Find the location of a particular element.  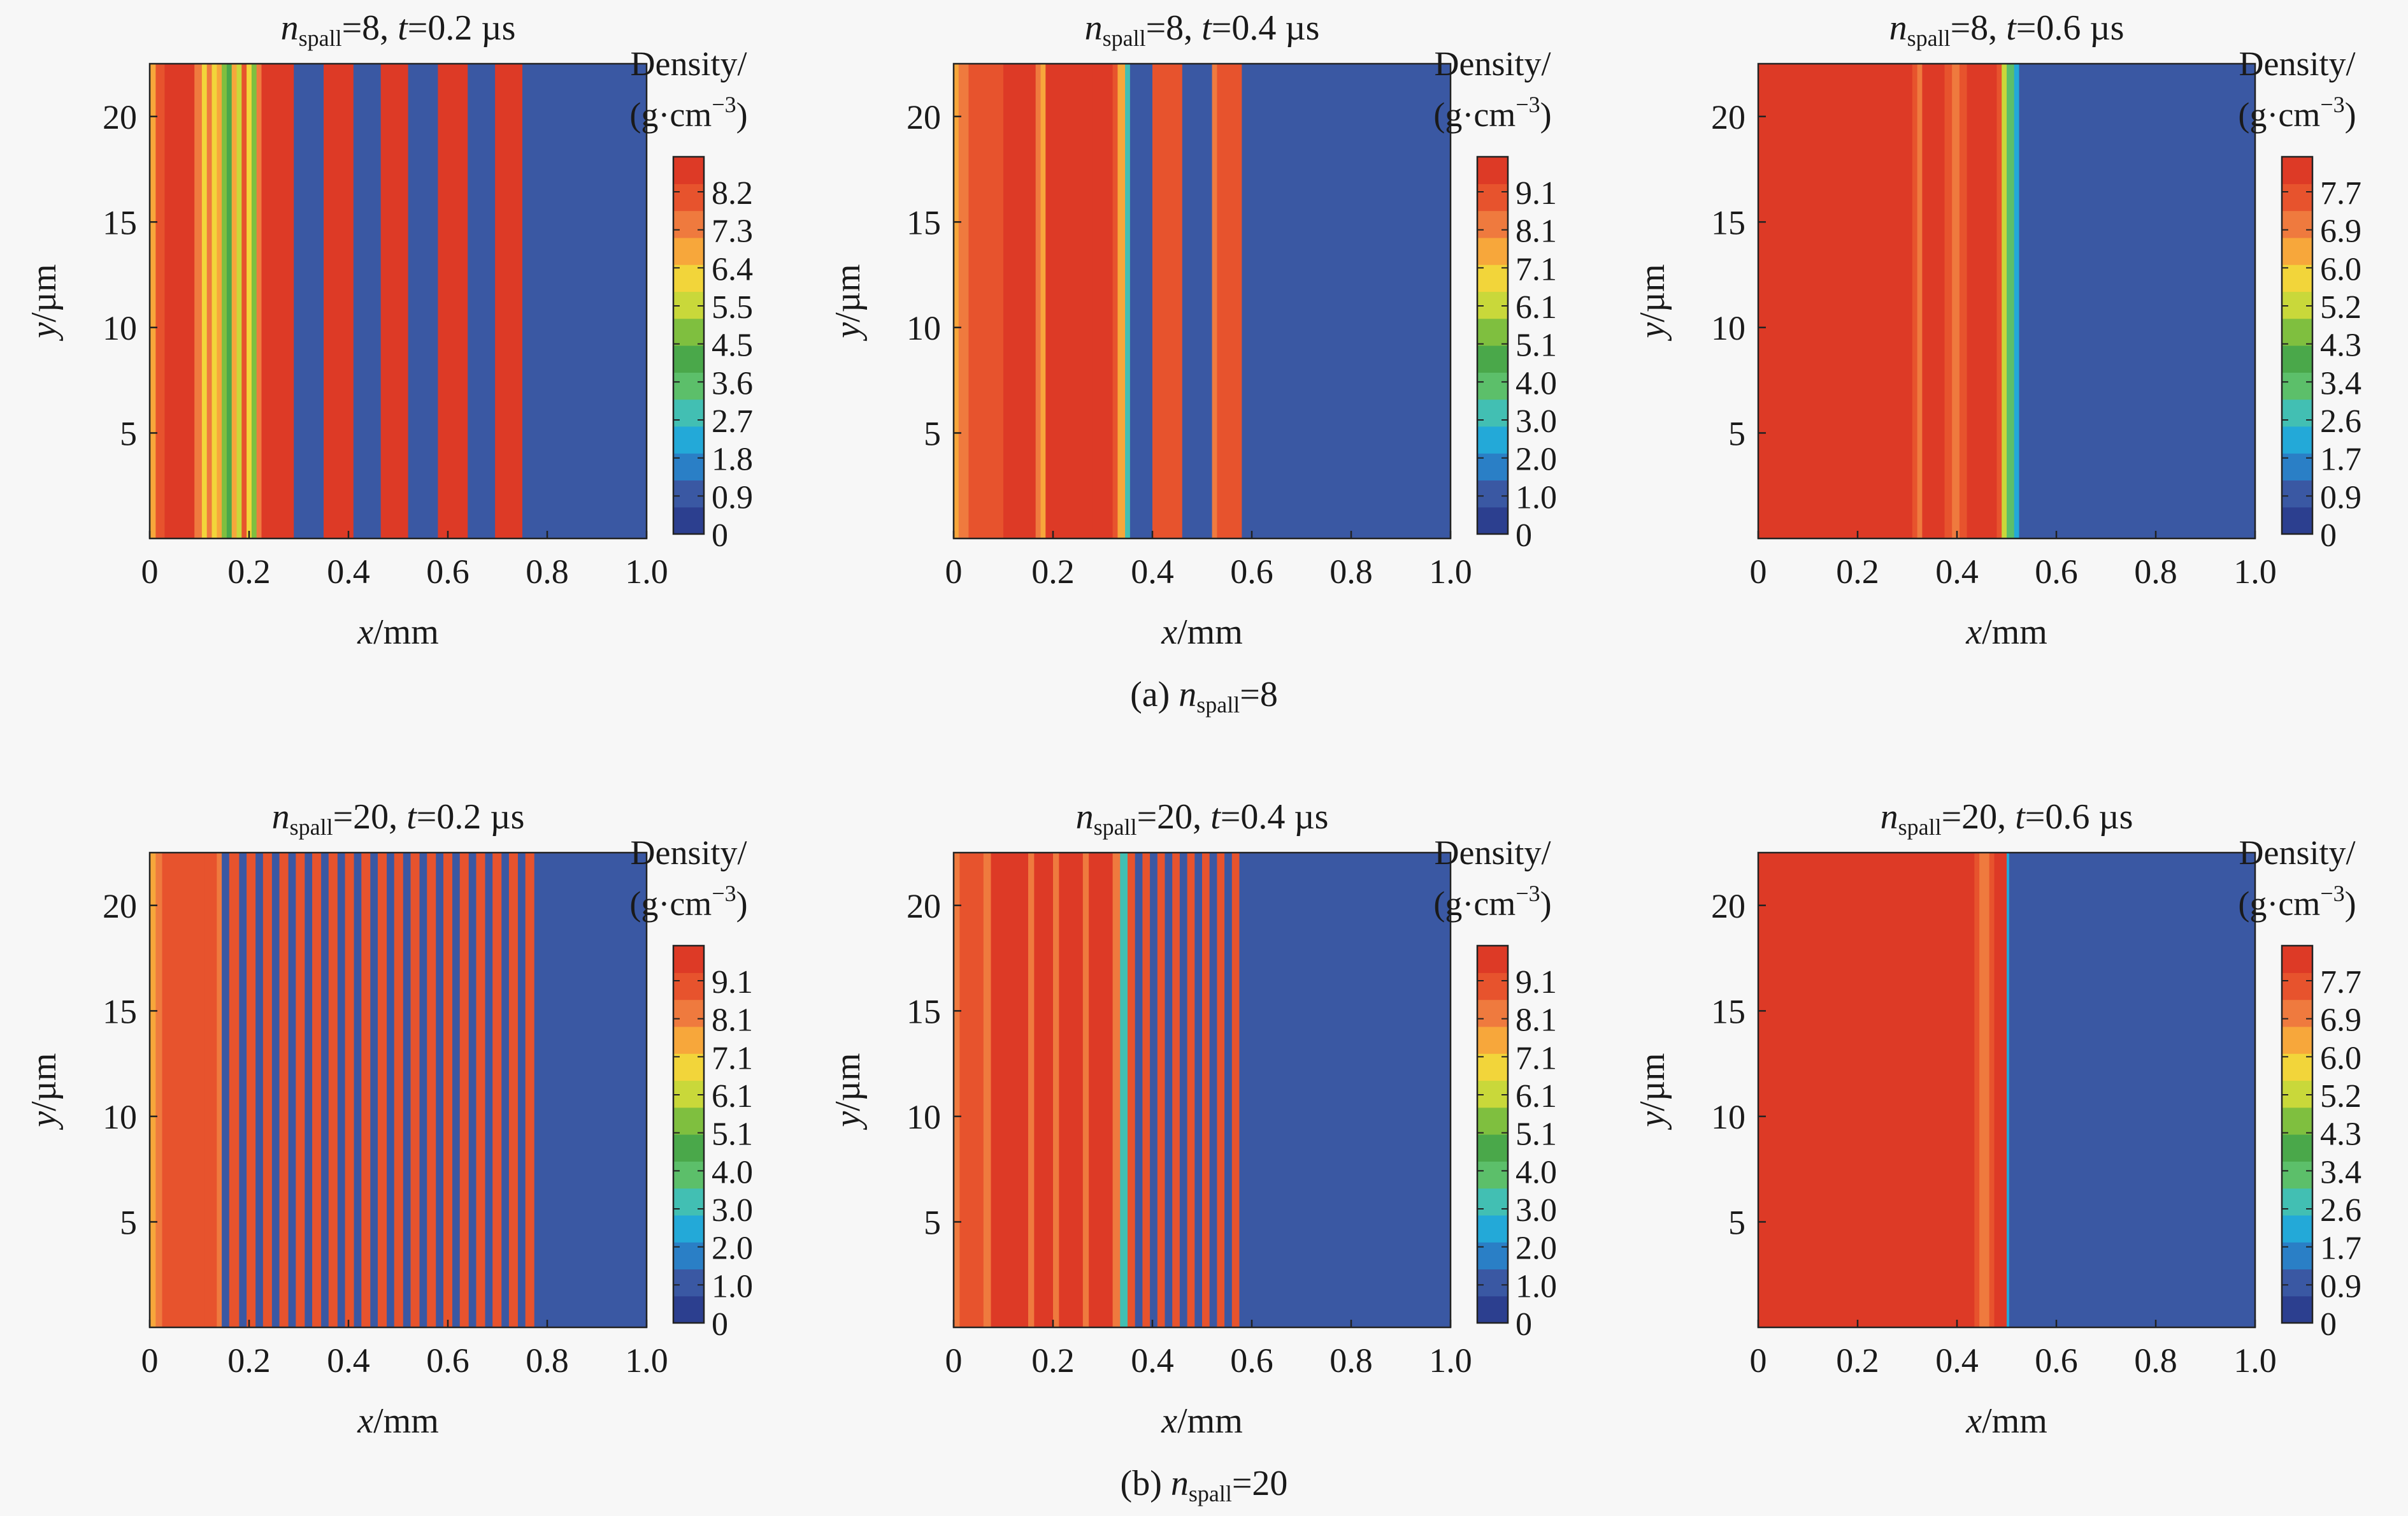

colorbar-tick-label: 2.6 is located at coordinates (2340, 1210).